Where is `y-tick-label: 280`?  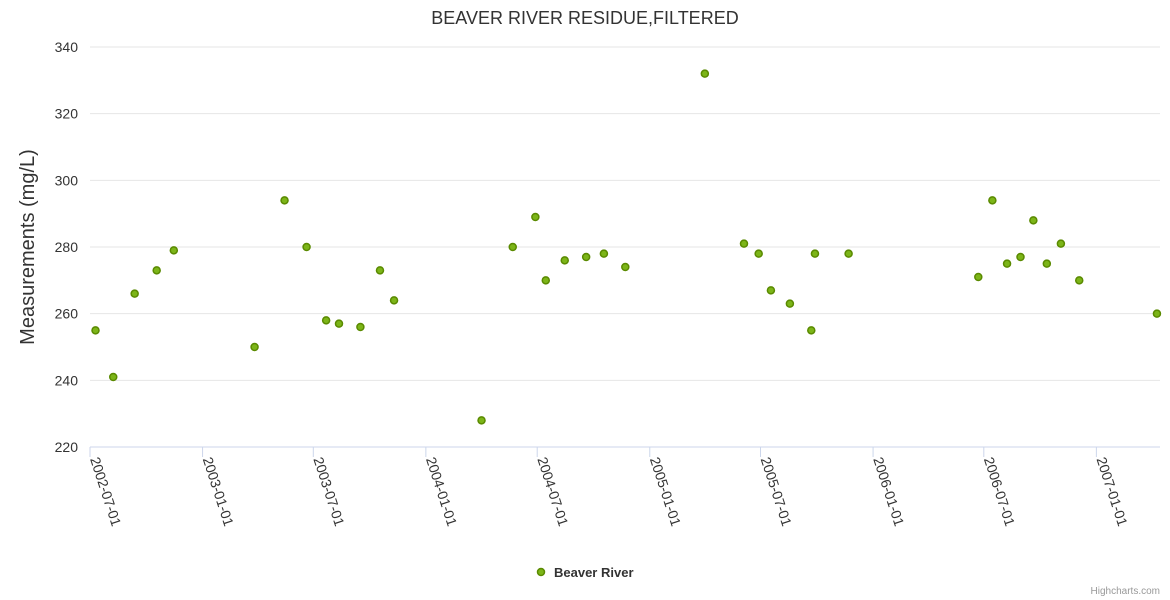
y-tick-label: 280 is located at coordinates (67, 247).